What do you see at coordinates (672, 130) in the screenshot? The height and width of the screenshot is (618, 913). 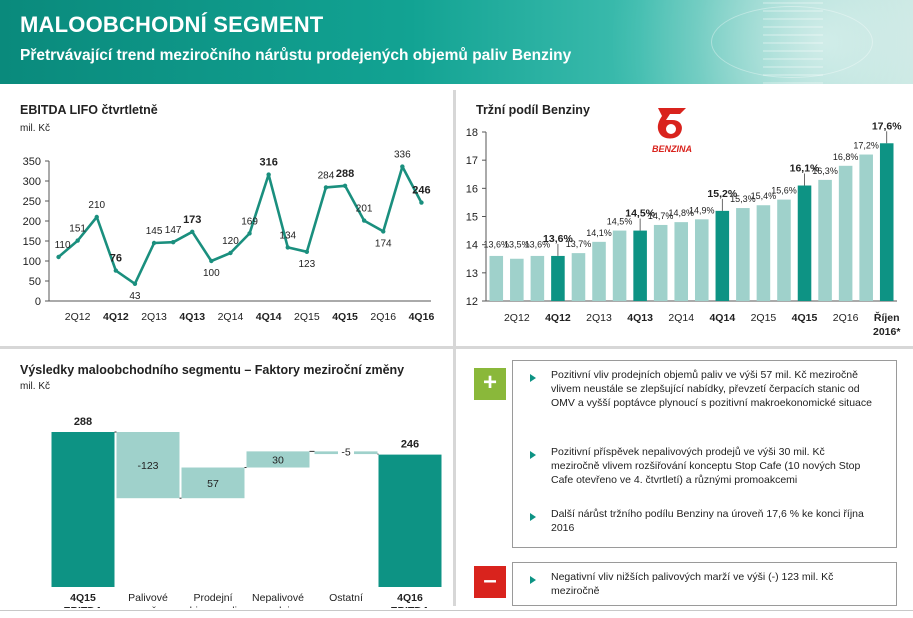 I see `benzina-logo: BENZINA` at bounding box center [672, 130].